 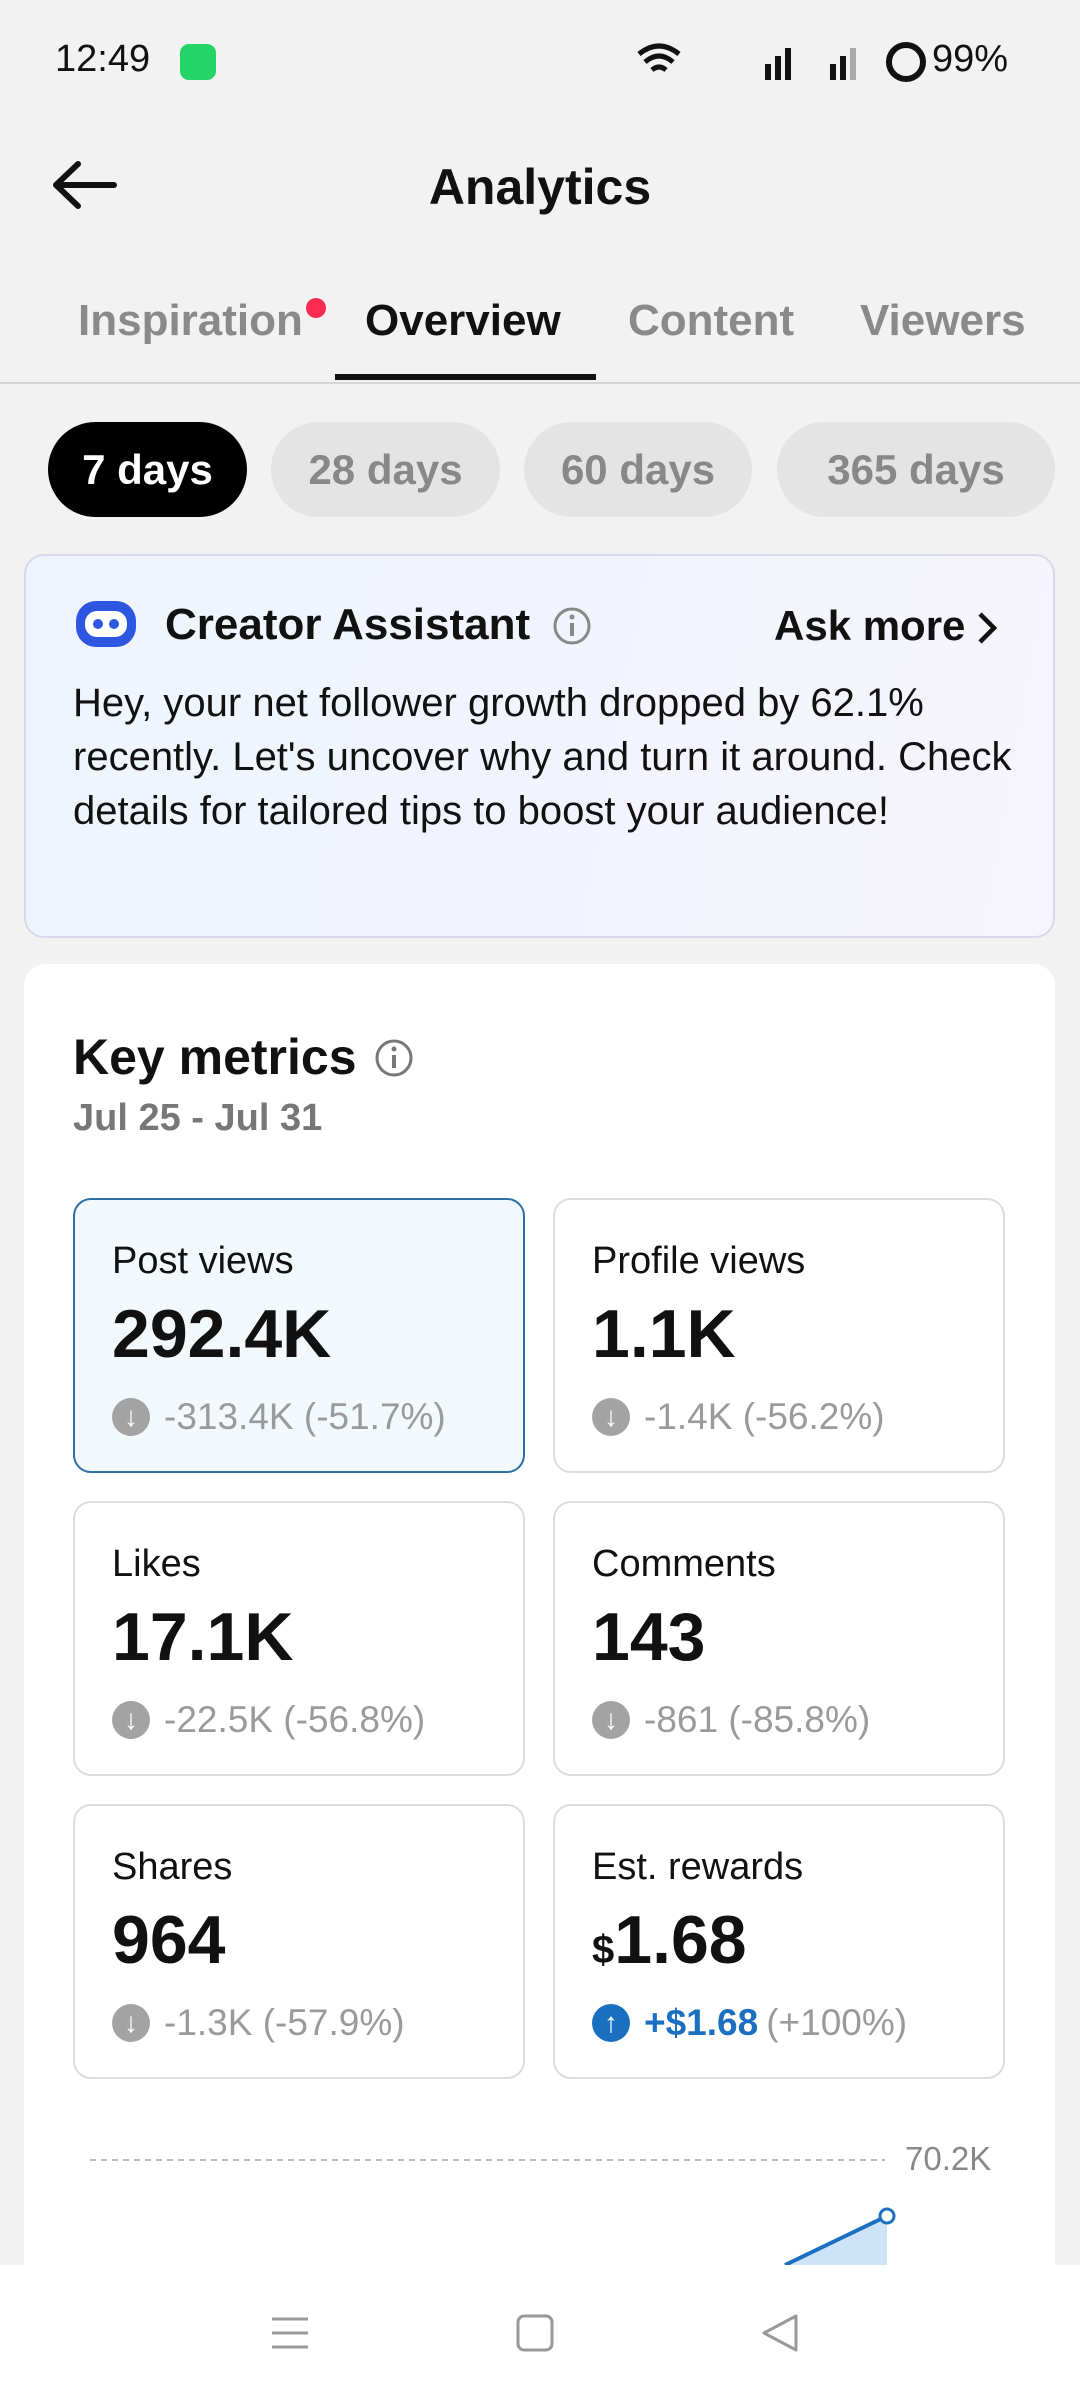 I want to click on metric-value: 17.1K, so click(x=202, y=1637).